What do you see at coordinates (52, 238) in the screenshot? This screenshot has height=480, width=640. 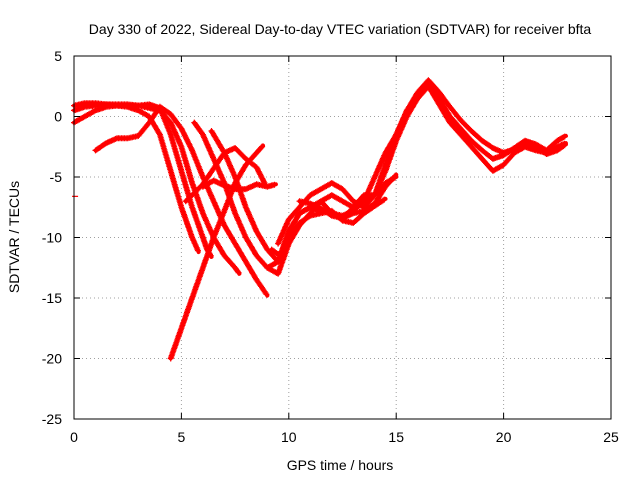 I see `y-tick-label: -10` at bounding box center [52, 238].